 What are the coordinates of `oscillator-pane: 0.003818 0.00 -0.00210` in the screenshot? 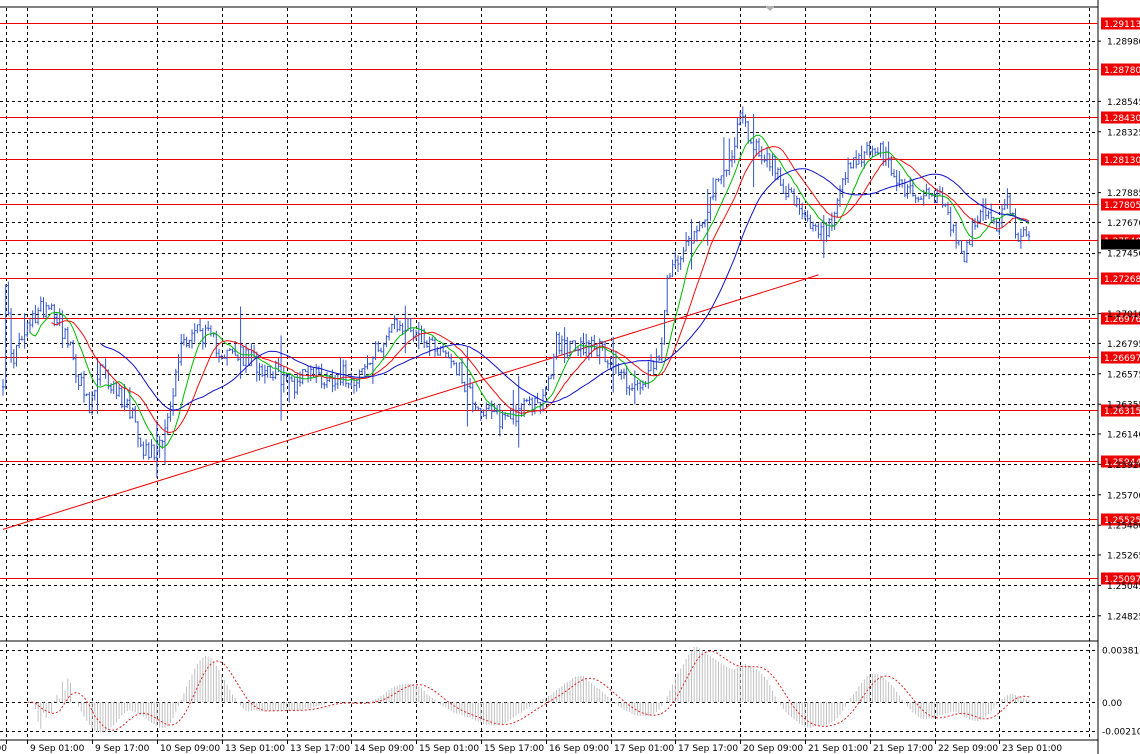 It's located at (583, 692).